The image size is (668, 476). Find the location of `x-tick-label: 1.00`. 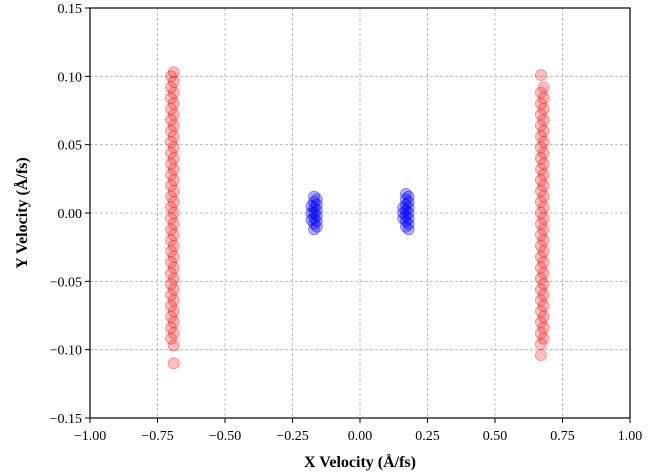

x-tick-label: 1.00 is located at coordinates (630, 436).